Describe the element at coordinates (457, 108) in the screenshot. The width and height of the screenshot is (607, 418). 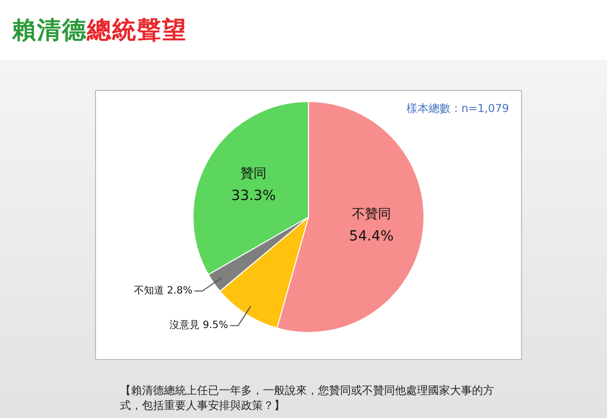
I see `text: 樣本總數：n=1,079` at that location.